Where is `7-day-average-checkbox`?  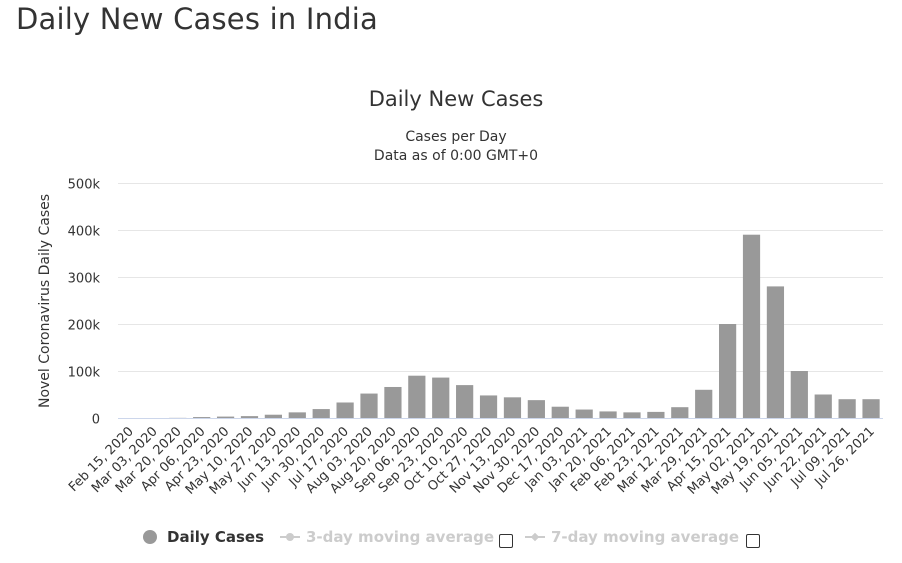 7-day-average-checkbox is located at coordinates (753, 541).